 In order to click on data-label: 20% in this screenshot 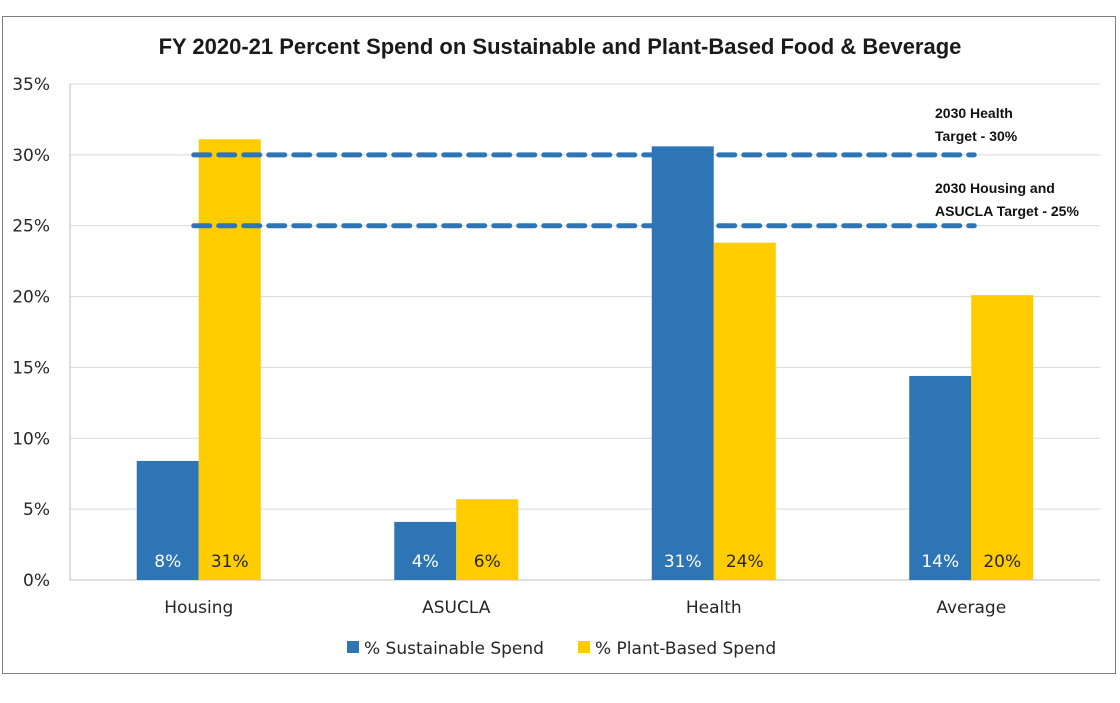, I will do `click(1002, 562)`.